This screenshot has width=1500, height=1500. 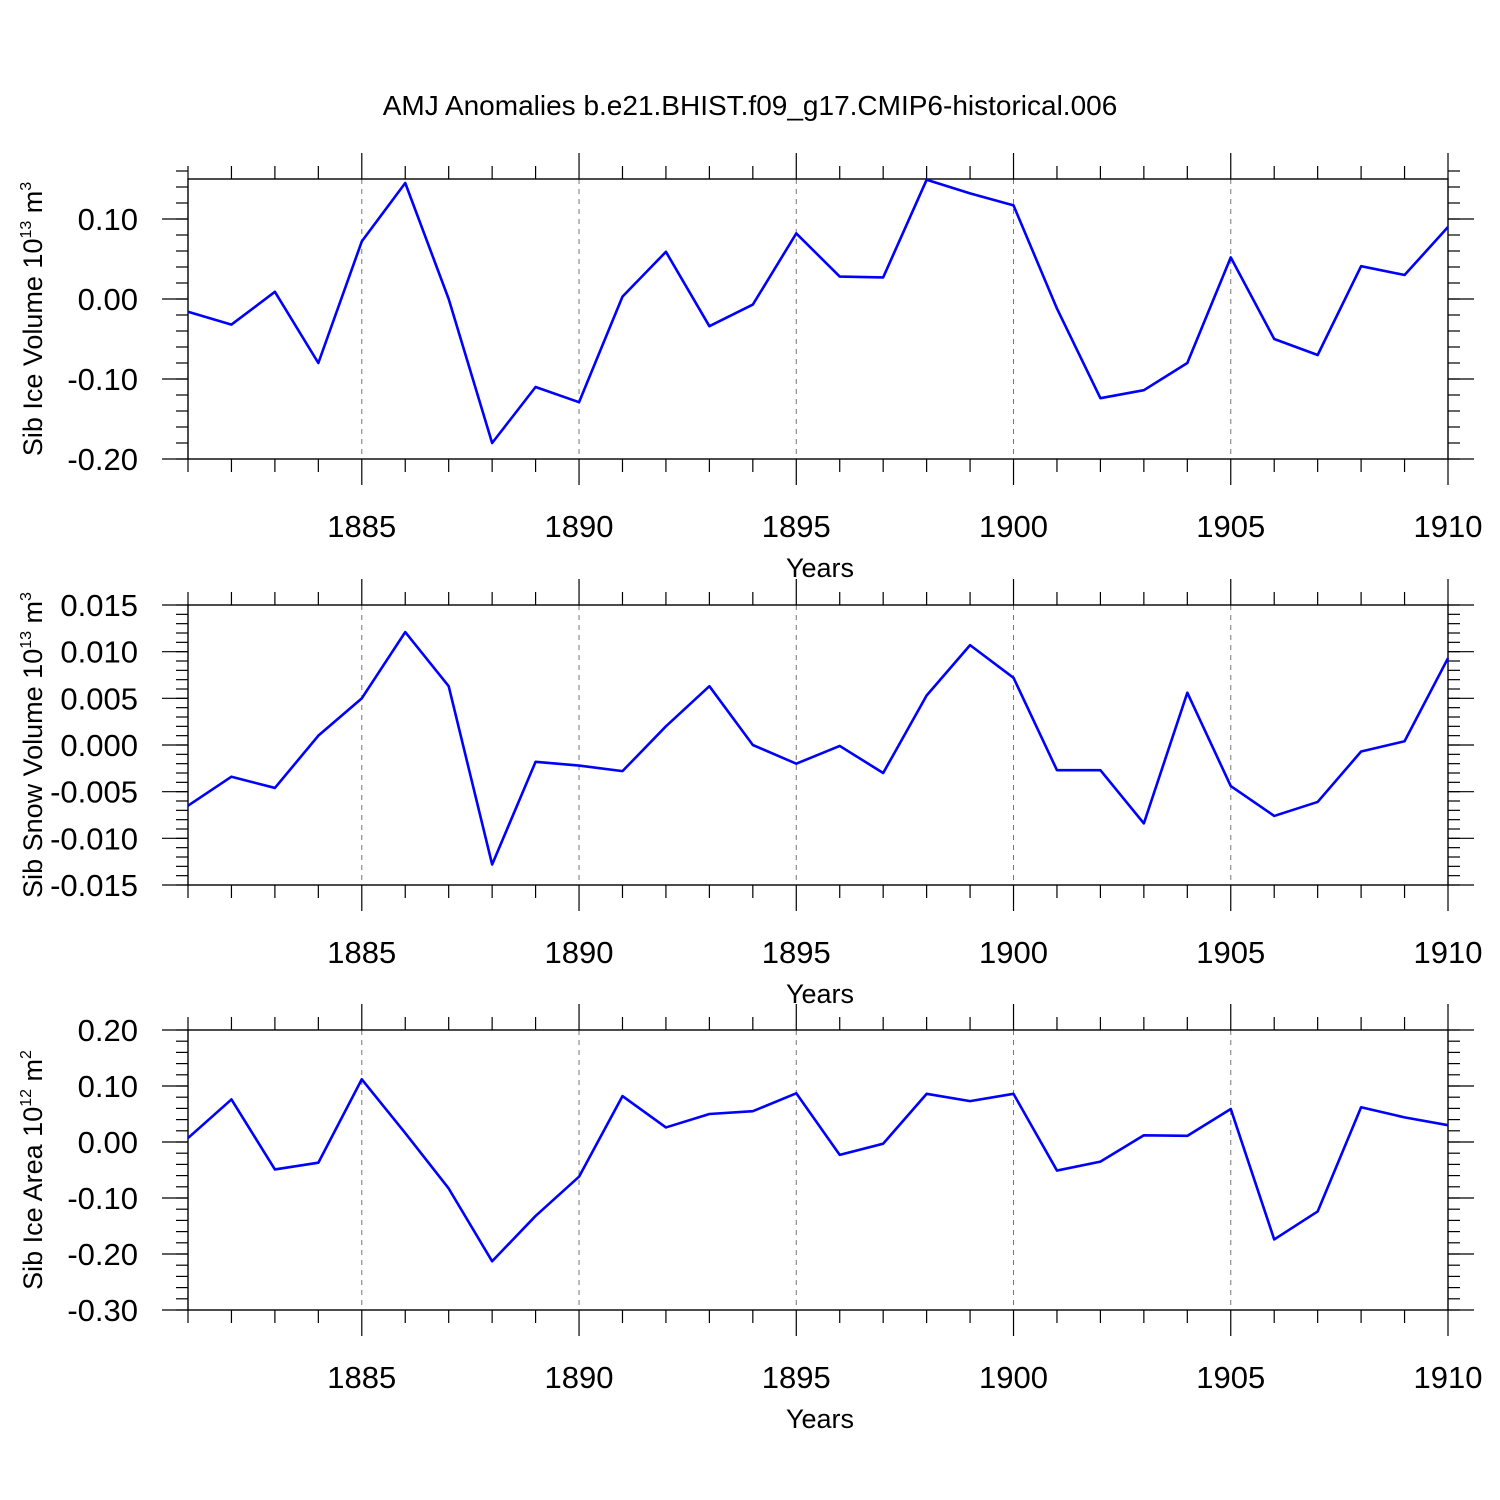 I want to click on y-tick-label: 0.20, so click(x=108, y=1030).